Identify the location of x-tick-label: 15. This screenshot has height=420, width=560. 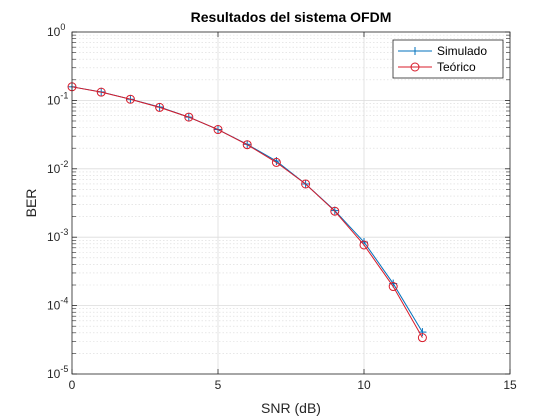
(510, 385).